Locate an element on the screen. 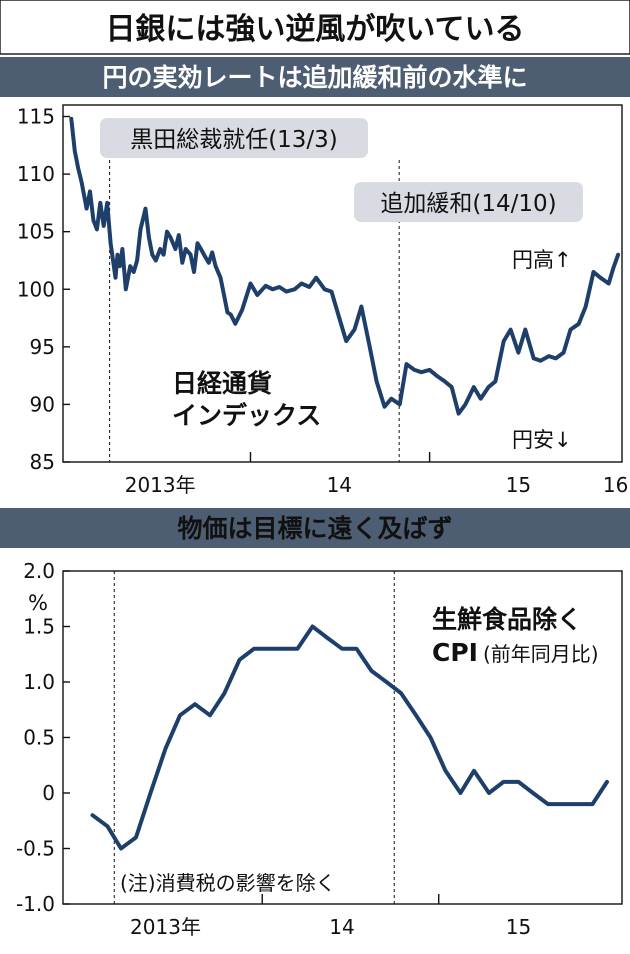  main-title: 日銀には強い逆風が吹いている is located at coordinates (314, 29).